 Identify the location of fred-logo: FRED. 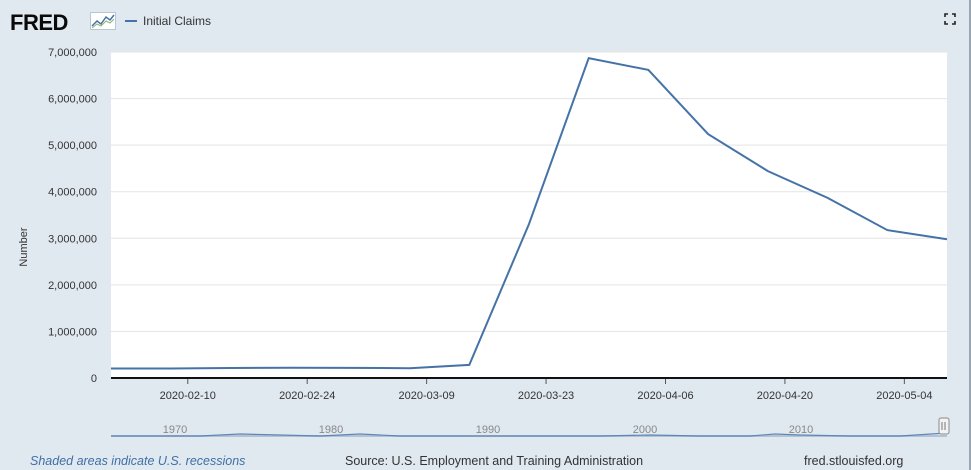
(39, 22).